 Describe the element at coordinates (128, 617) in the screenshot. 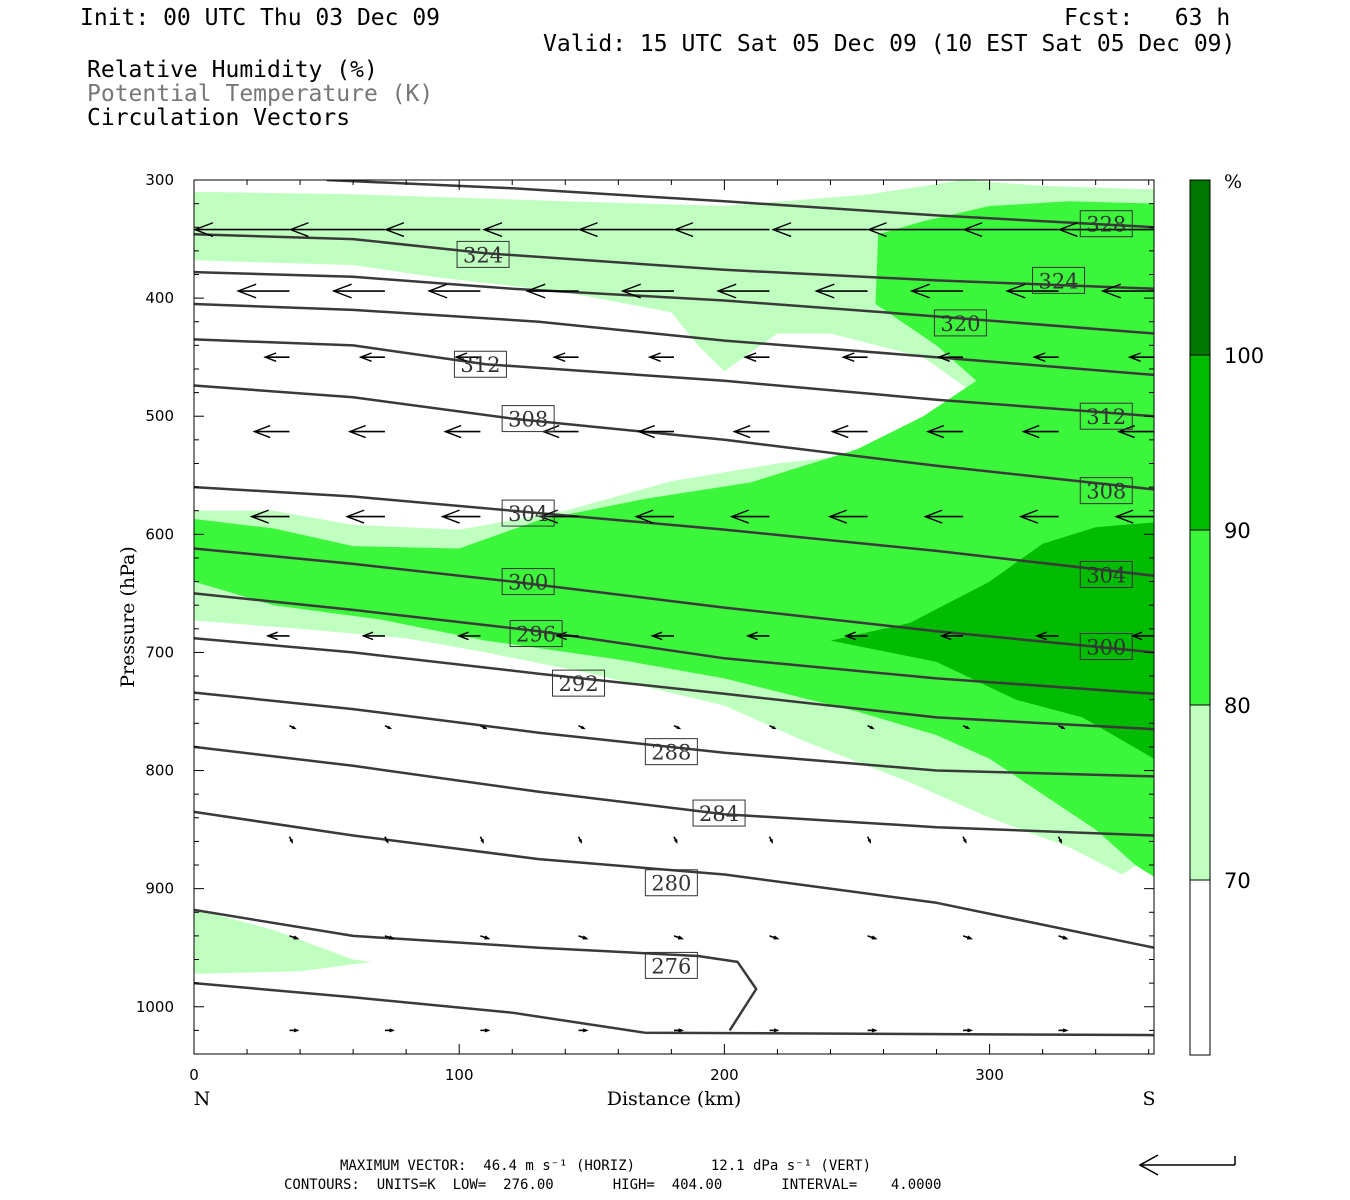

I see `y-axis-title: Pressure (hPa)` at that location.